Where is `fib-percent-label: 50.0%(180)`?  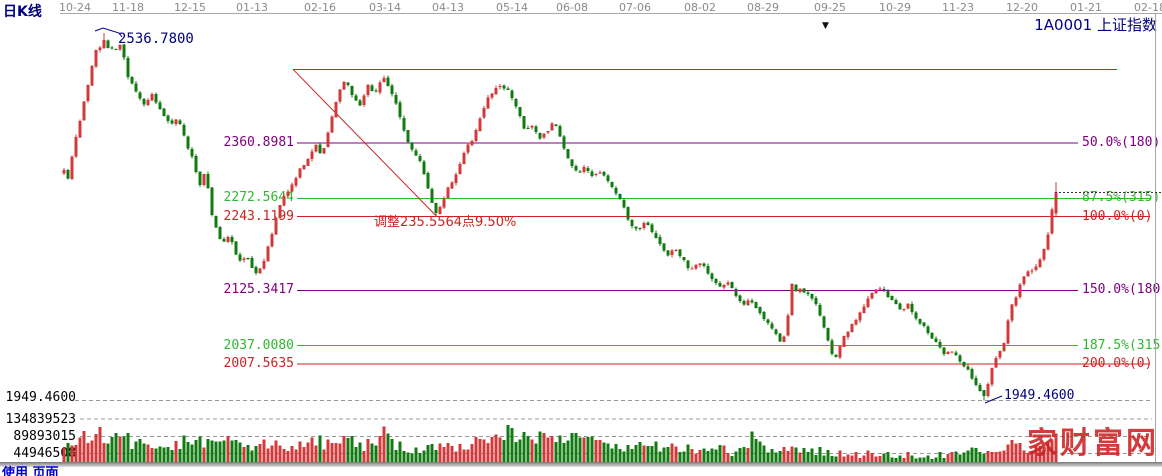 fib-percent-label: 50.0%(180) is located at coordinates (1121, 143).